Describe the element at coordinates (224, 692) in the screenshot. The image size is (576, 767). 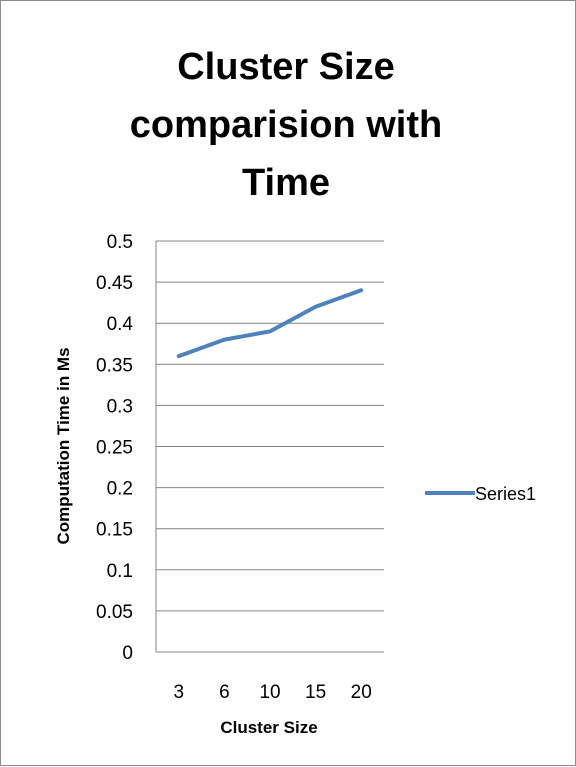
I see `x-tick-label-6: 6` at that location.